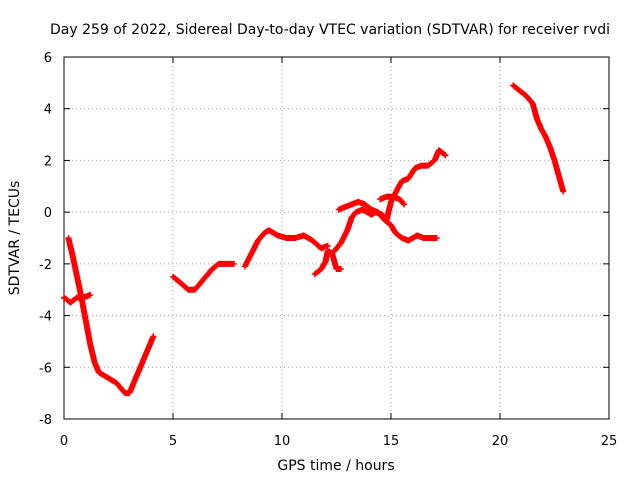 The image size is (640, 480). What do you see at coordinates (45, 317) in the screenshot?
I see `y-tick-label: -4` at bounding box center [45, 317].